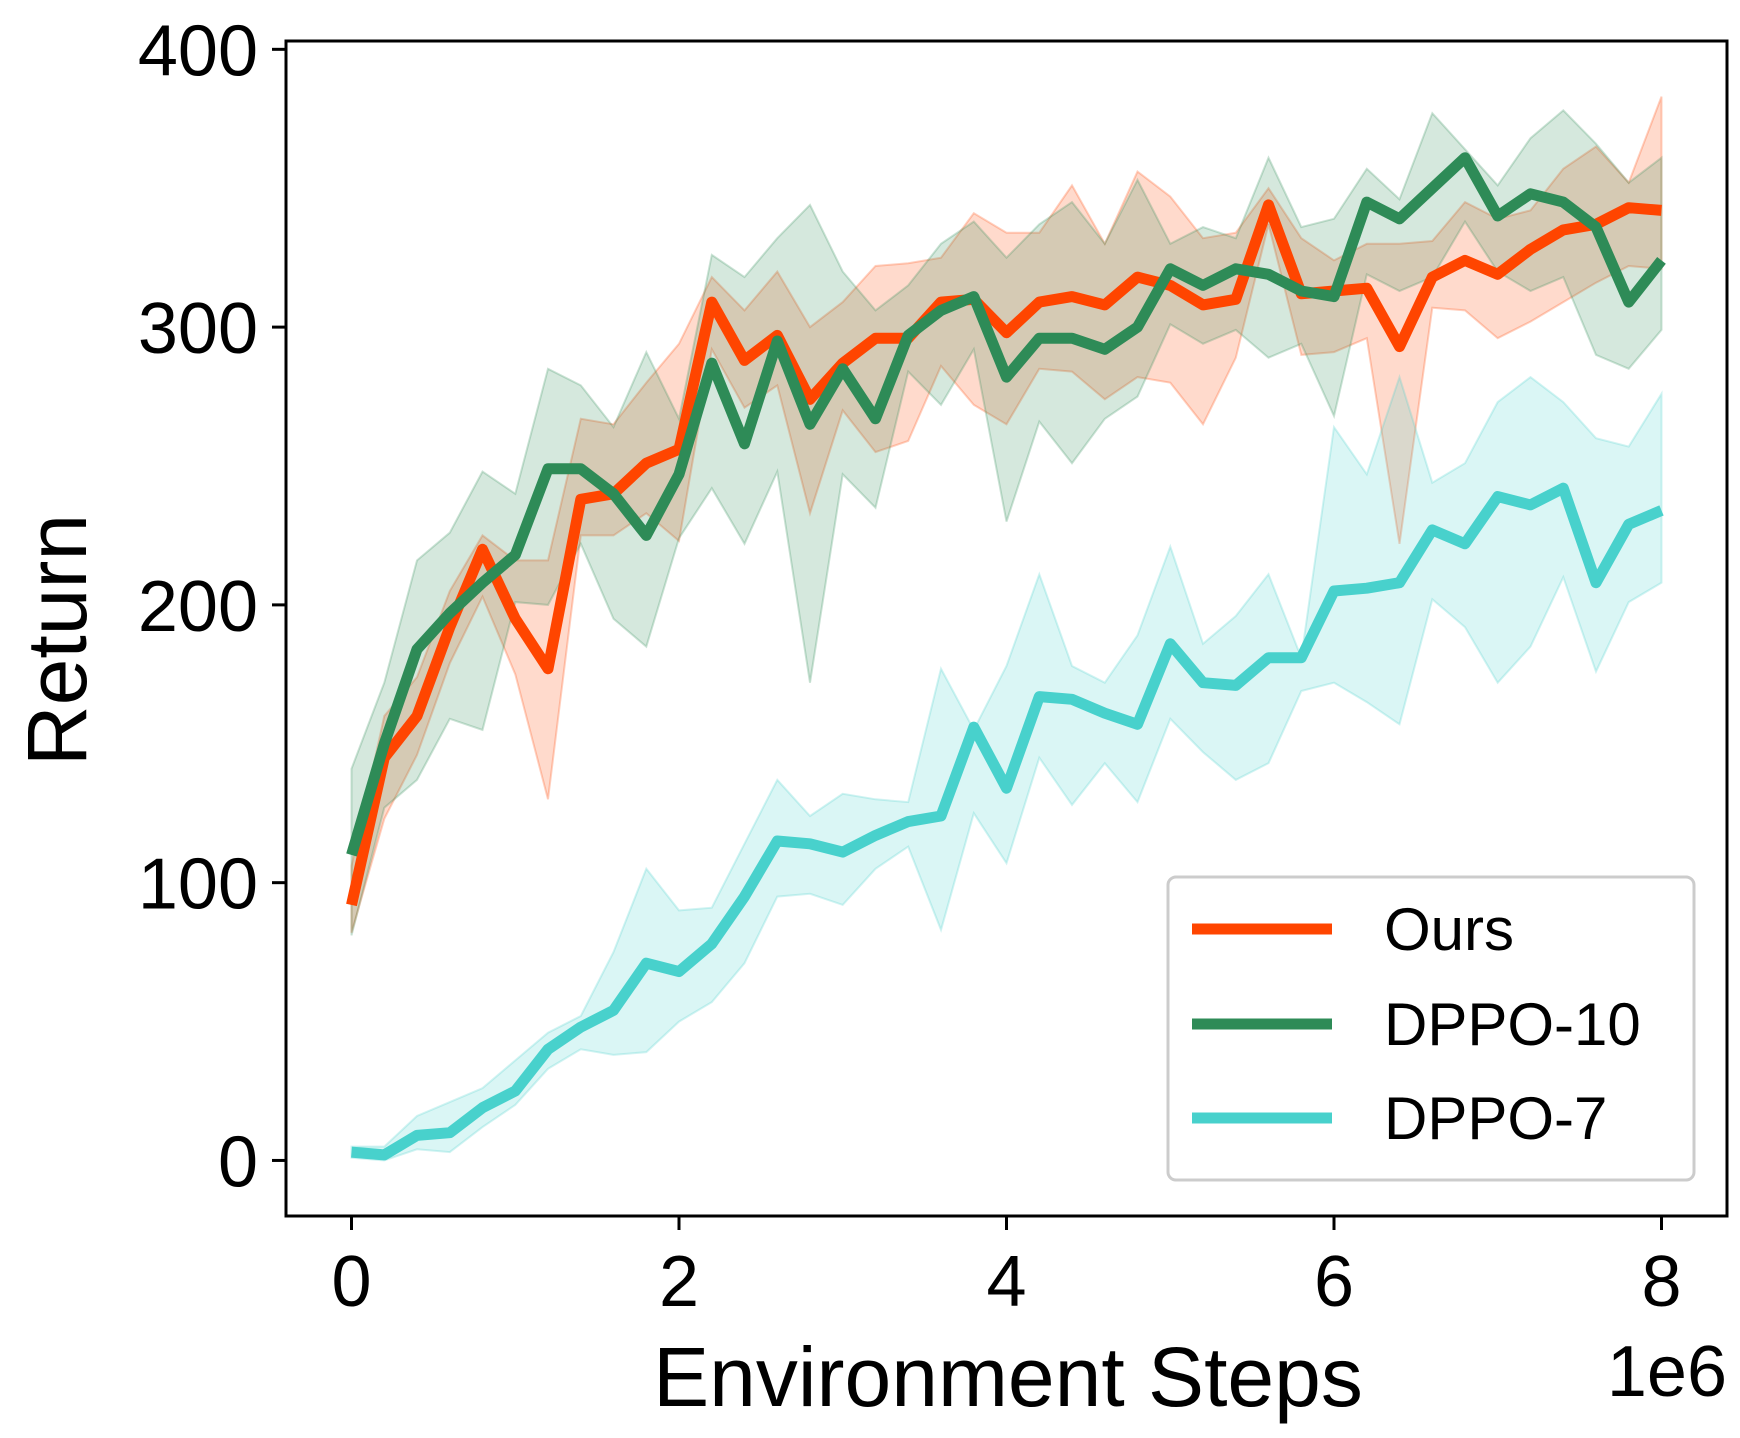  Describe the element at coordinates (1667, 1372) in the screenshot. I see `x-axis-offset-label: 1e6` at that location.